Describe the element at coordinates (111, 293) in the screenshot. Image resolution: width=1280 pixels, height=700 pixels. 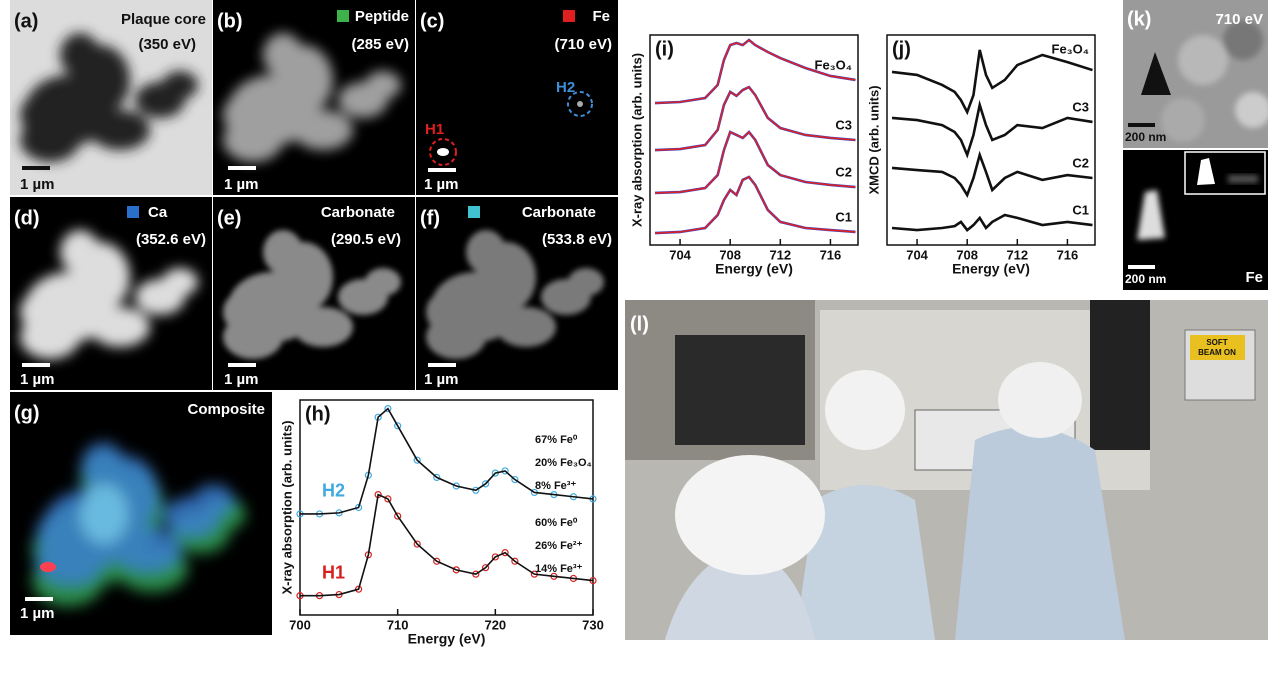
I see `panel-d: (d) Ca (352.6 eV) 1 µm` at that location.